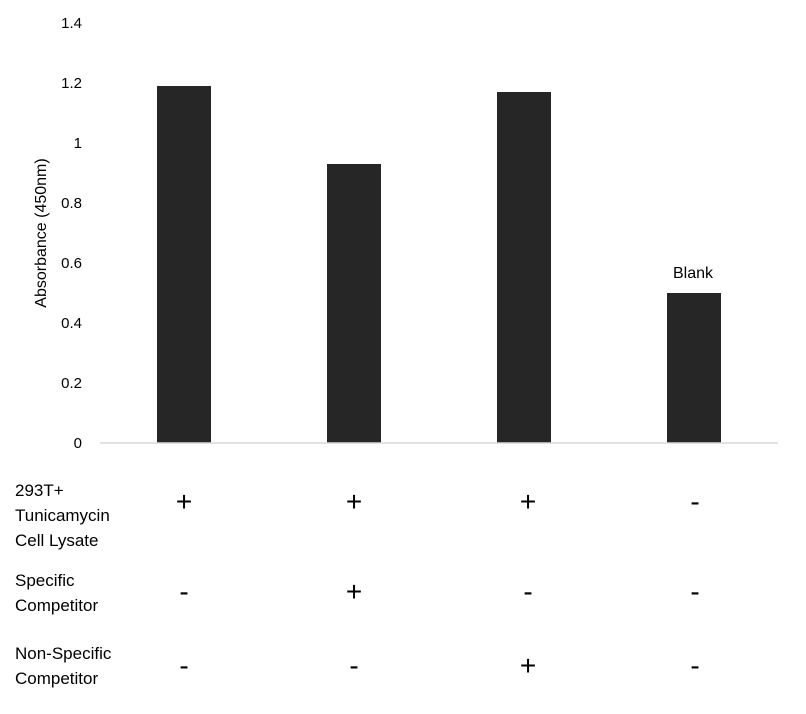 The height and width of the screenshot is (714, 806). I want to click on condition-label: Tunicamycin, so click(62, 515).